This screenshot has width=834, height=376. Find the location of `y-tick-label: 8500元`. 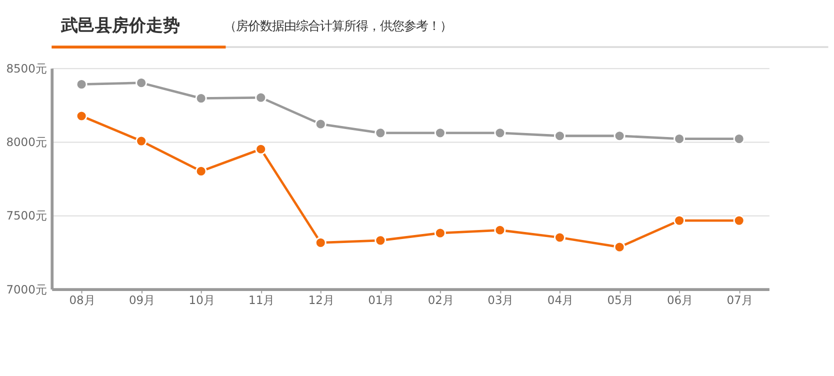

y-tick-label: 8500元 is located at coordinates (26, 68).